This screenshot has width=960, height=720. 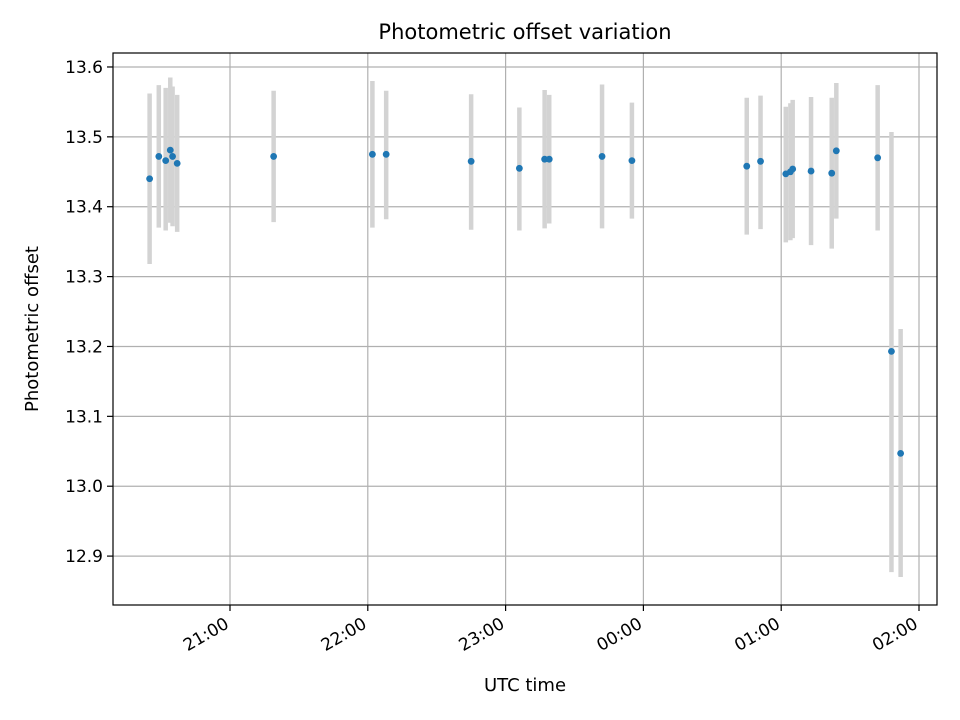 I want to click on chart-title: Photometric offset variation, so click(x=524, y=32).